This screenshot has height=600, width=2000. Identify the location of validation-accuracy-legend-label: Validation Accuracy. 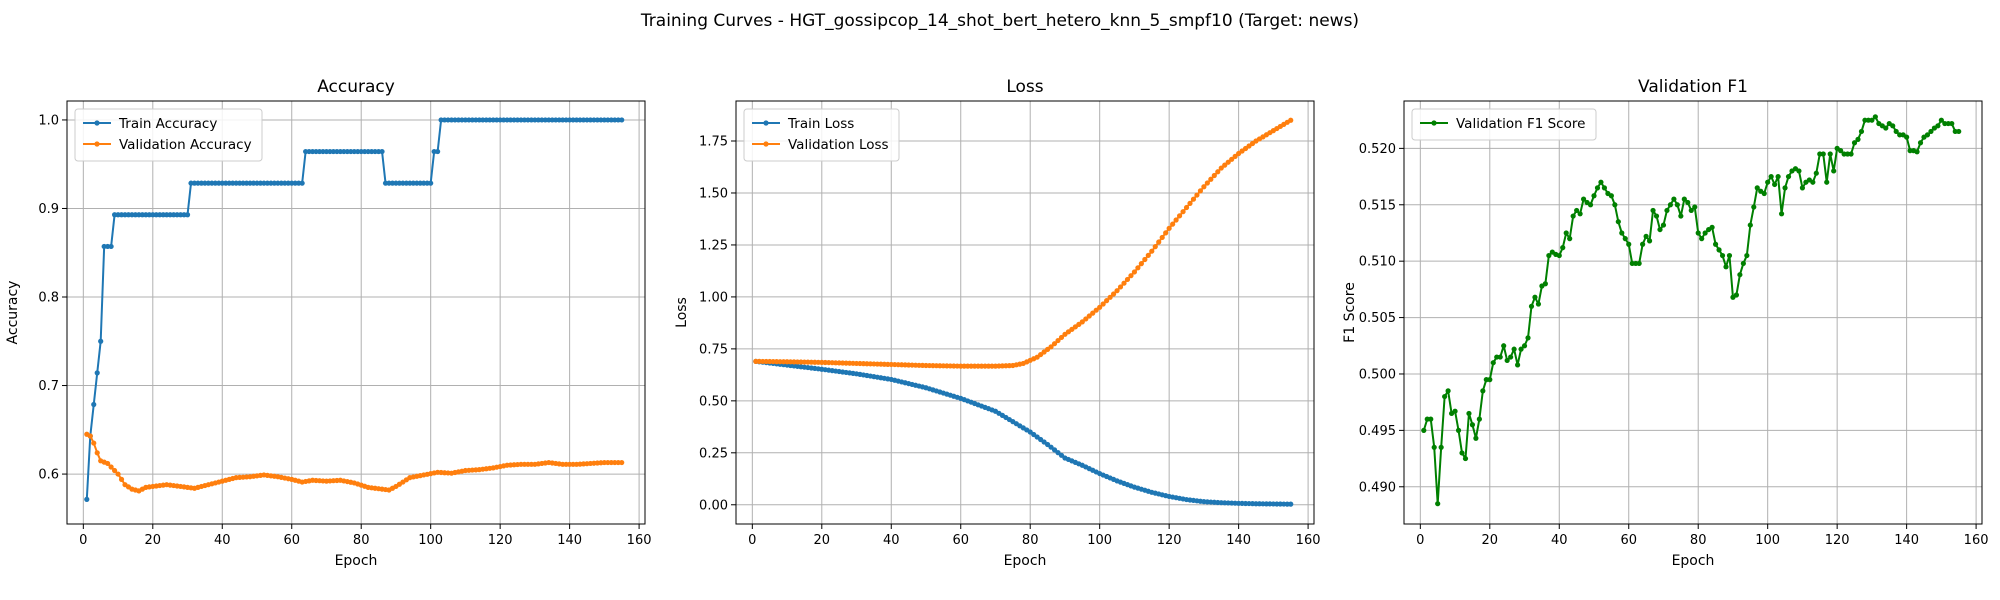
(185, 145).